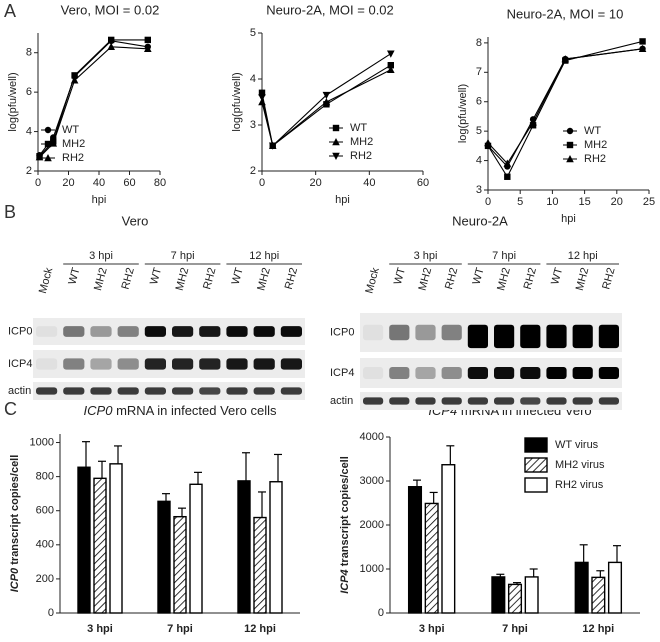 The width and height of the screenshot is (660, 642). Describe the element at coordinates (180, 410) in the screenshot. I see `chart-title: ICP0 mRNA in infected Vero cells` at that location.